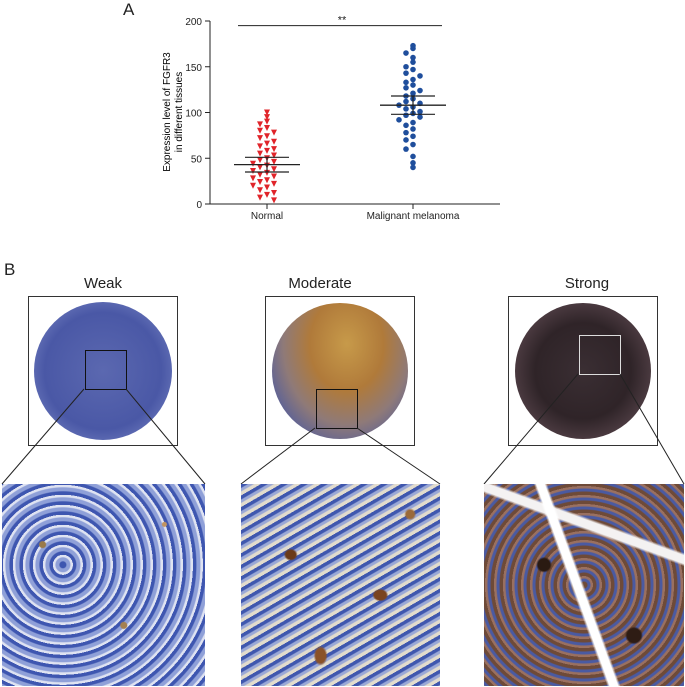 The width and height of the screenshot is (685, 687). Describe the element at coordinates (587, 283) in the screenshot. I see `grade-title-strong: Strong` at that location.